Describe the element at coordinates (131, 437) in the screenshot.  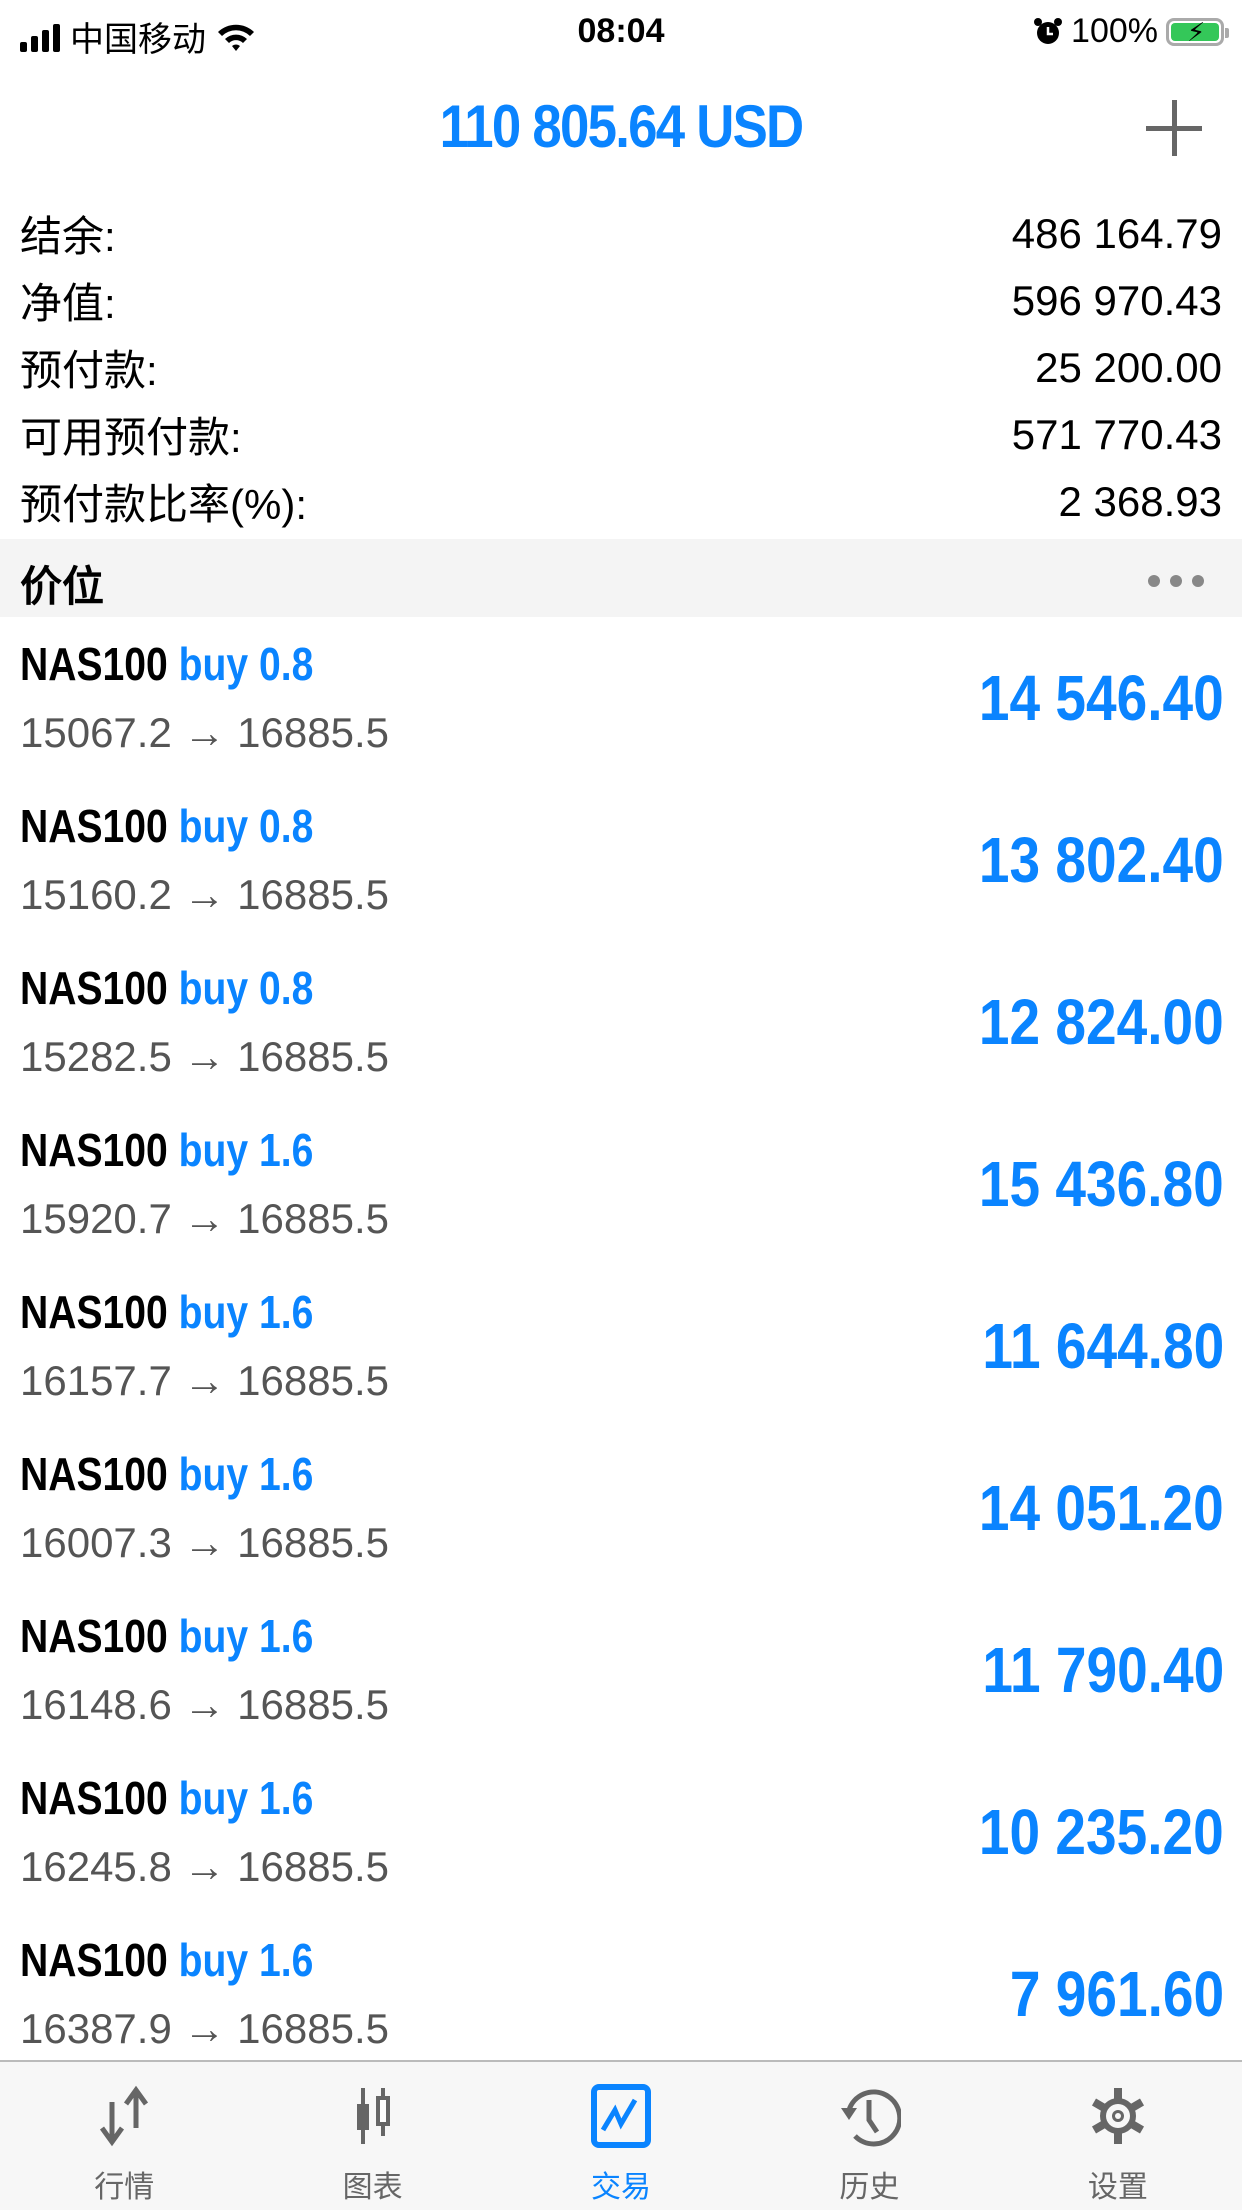
I see `summary-label: 可用预付款:` at that location.